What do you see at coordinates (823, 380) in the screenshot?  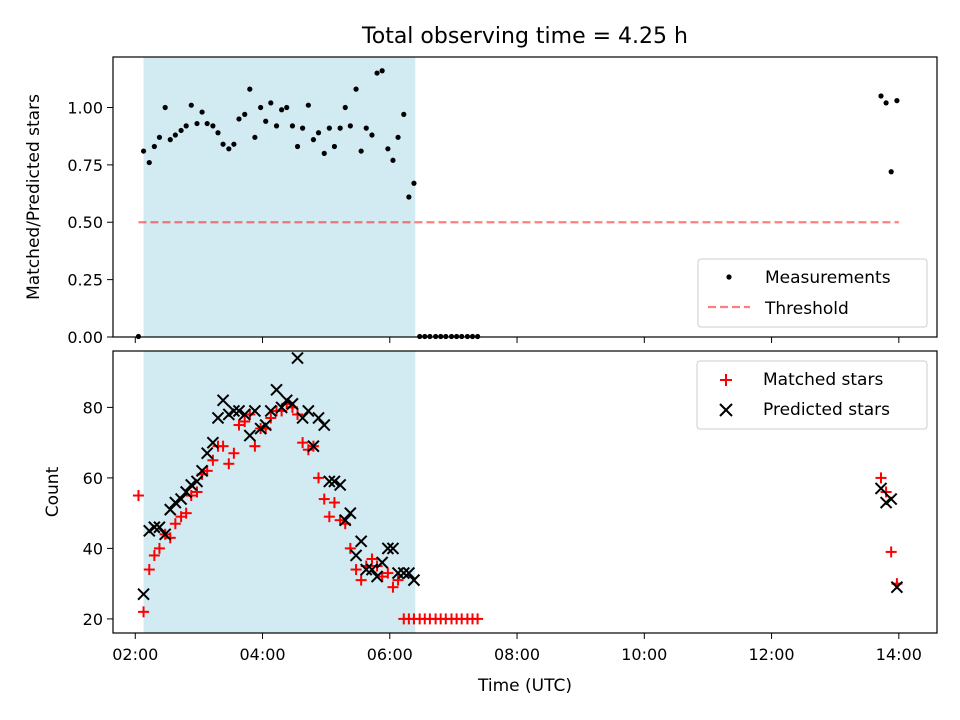 I see `matched-legend-label: Matched stars` at bounding box center [823, 380].